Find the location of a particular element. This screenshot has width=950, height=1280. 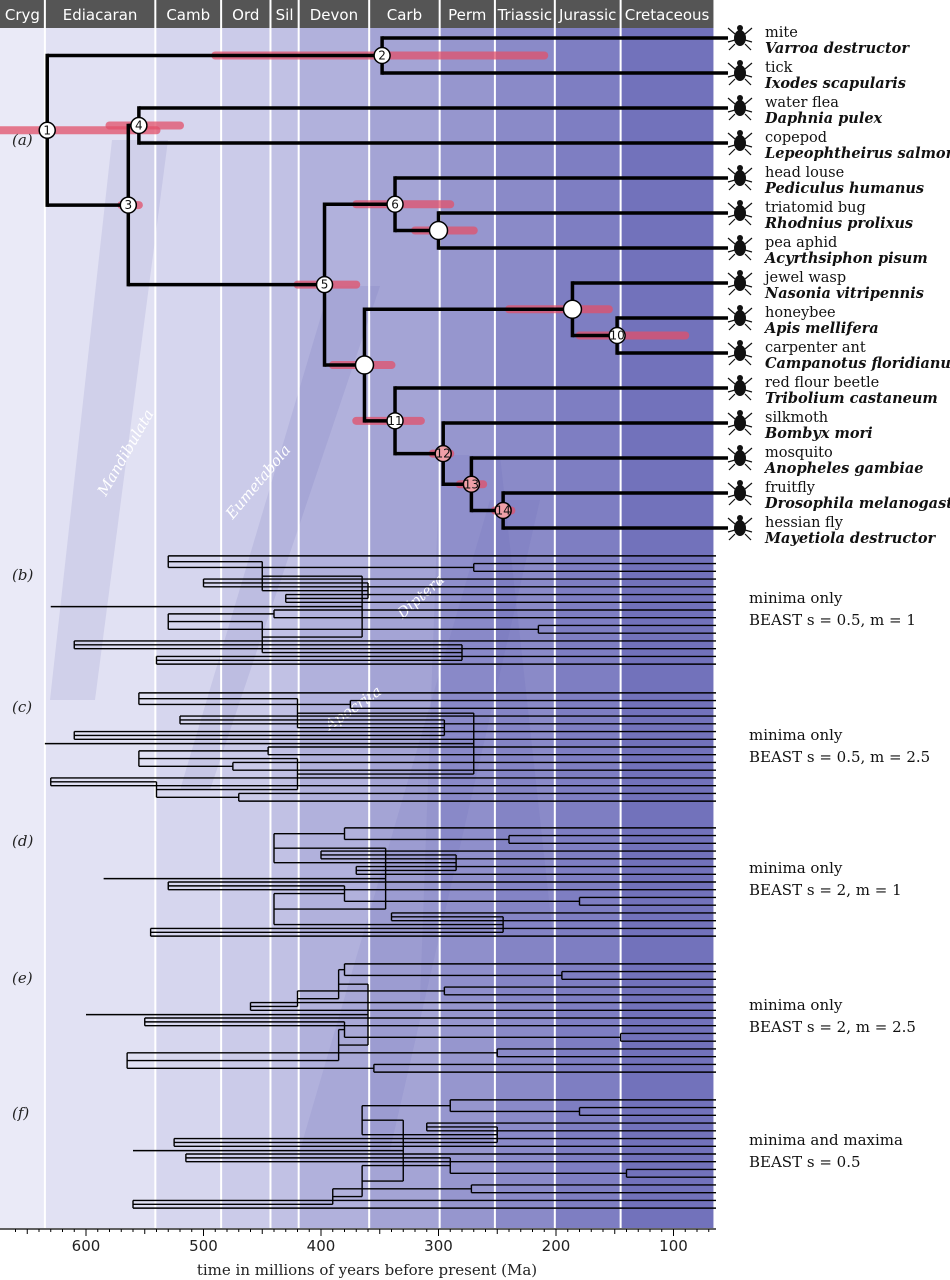

period-label: Cretaceous is located at coordinates (667, 15).